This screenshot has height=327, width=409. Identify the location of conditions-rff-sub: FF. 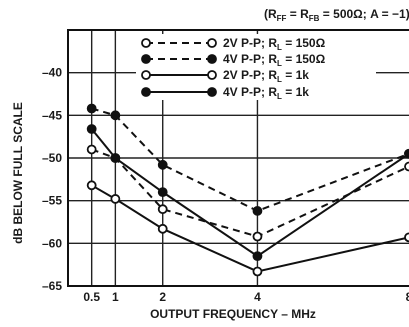
(282, 18).